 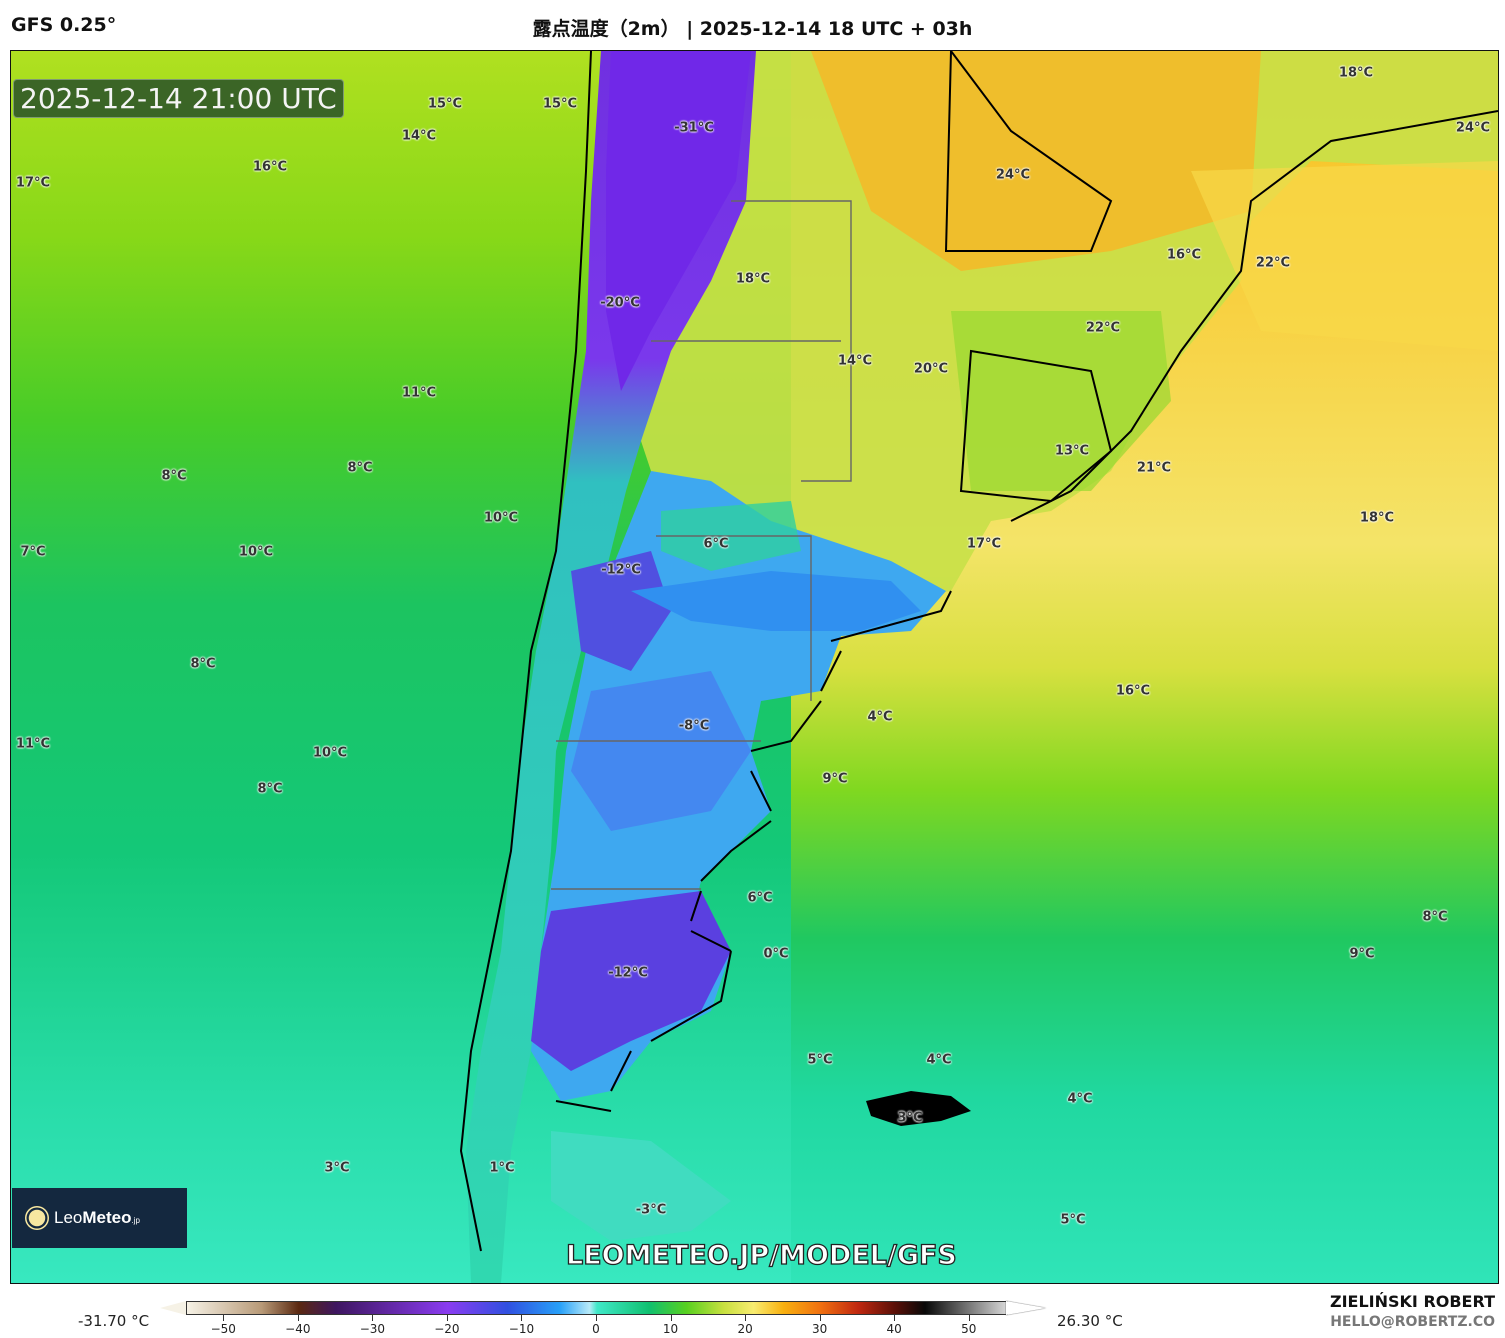 I want to click on temperature-label: -20°C, so click(x=620, y=303).